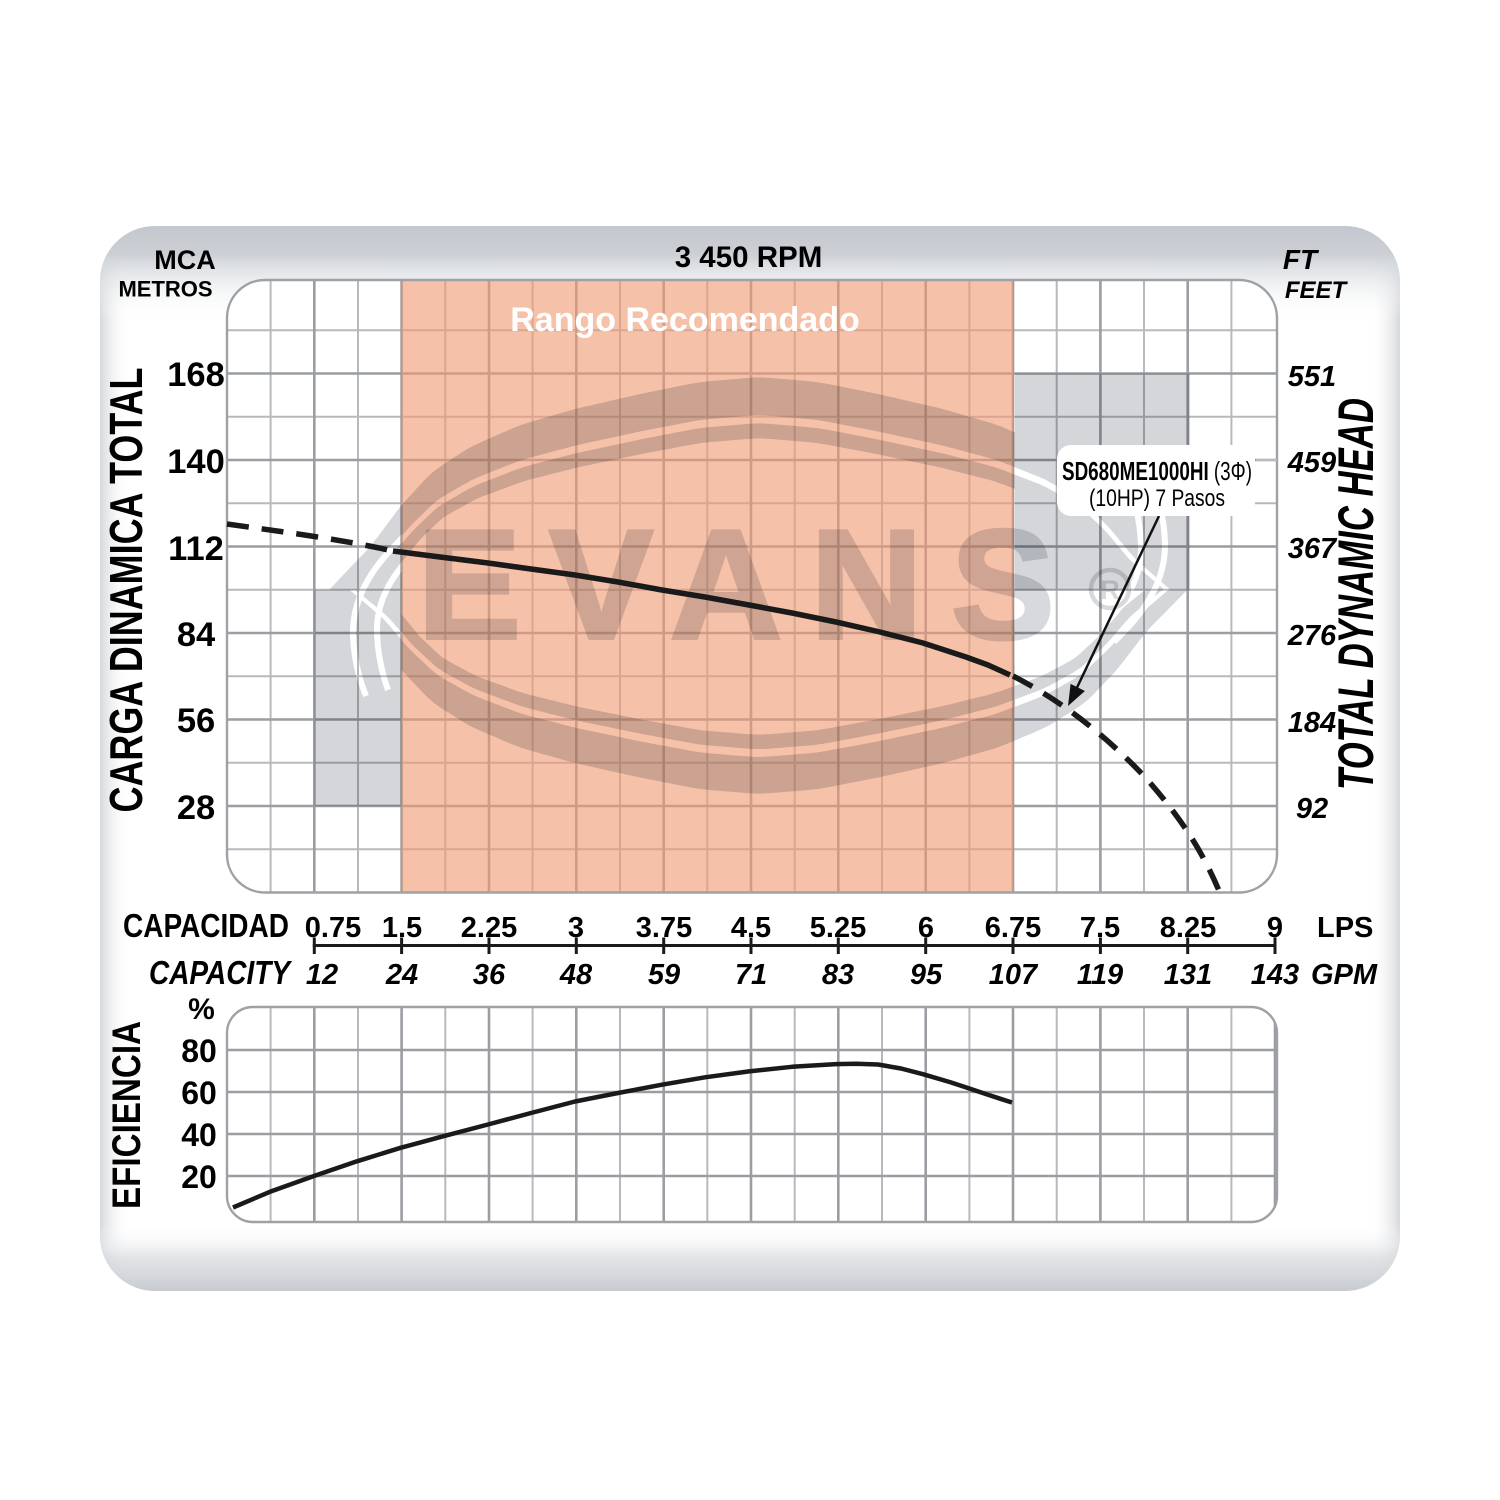  What do you see at coordinates (199, 1177) in the screenshot?
I see `svg-text: 20` at bounding box center [199, 1177].